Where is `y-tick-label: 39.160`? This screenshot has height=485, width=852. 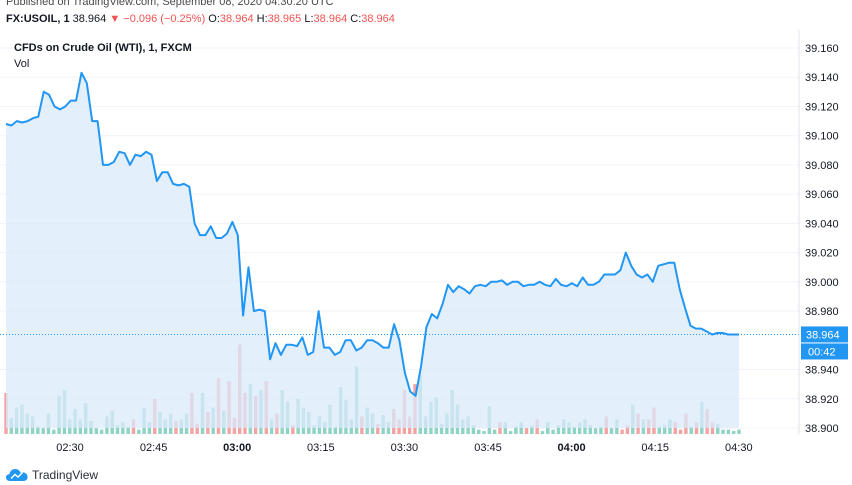
y-tick-label: 39.160 is located at coordinates (822, 49).